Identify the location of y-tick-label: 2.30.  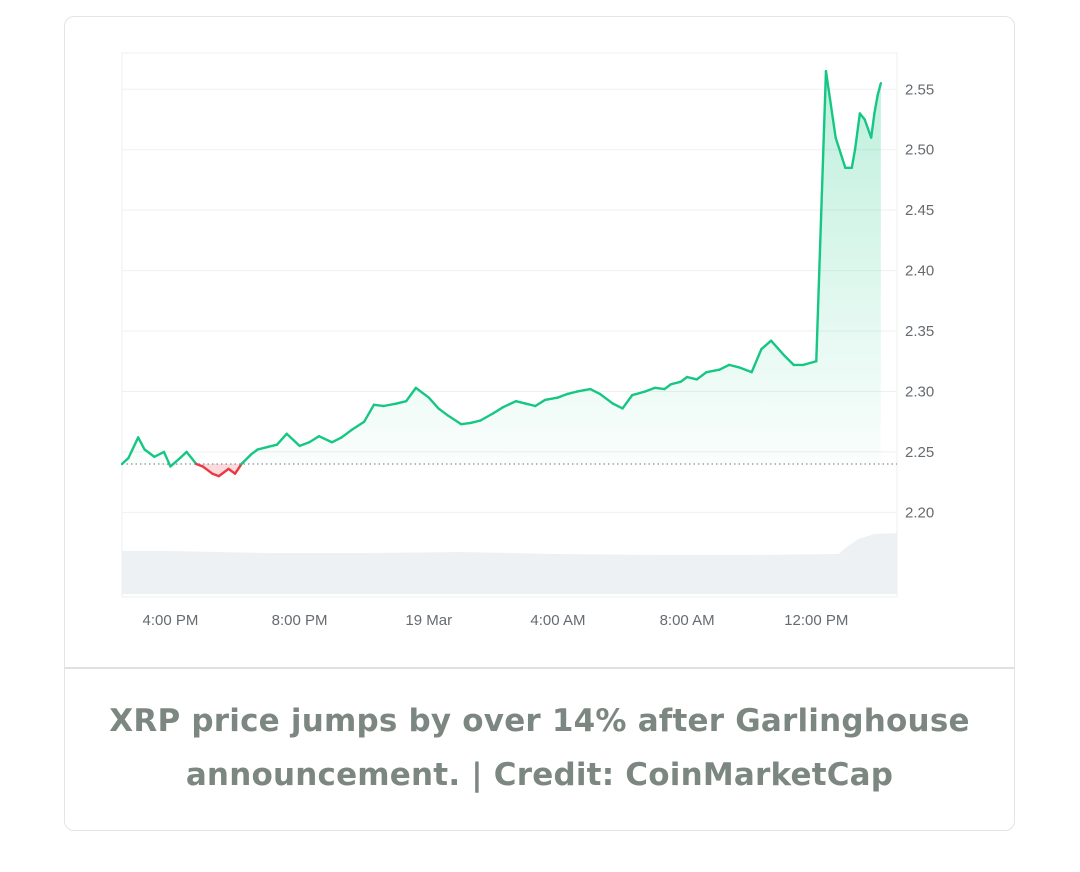
(919, 391).